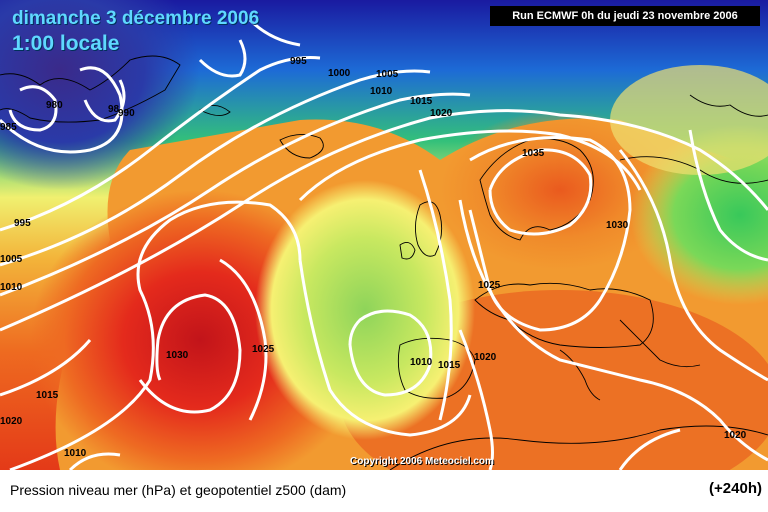 This screenshot has width=768, height=512. What do you see at coordinates (693, 265) in the screenshot?
I see `isobar-1020-east` at bounding box center [693, 265].